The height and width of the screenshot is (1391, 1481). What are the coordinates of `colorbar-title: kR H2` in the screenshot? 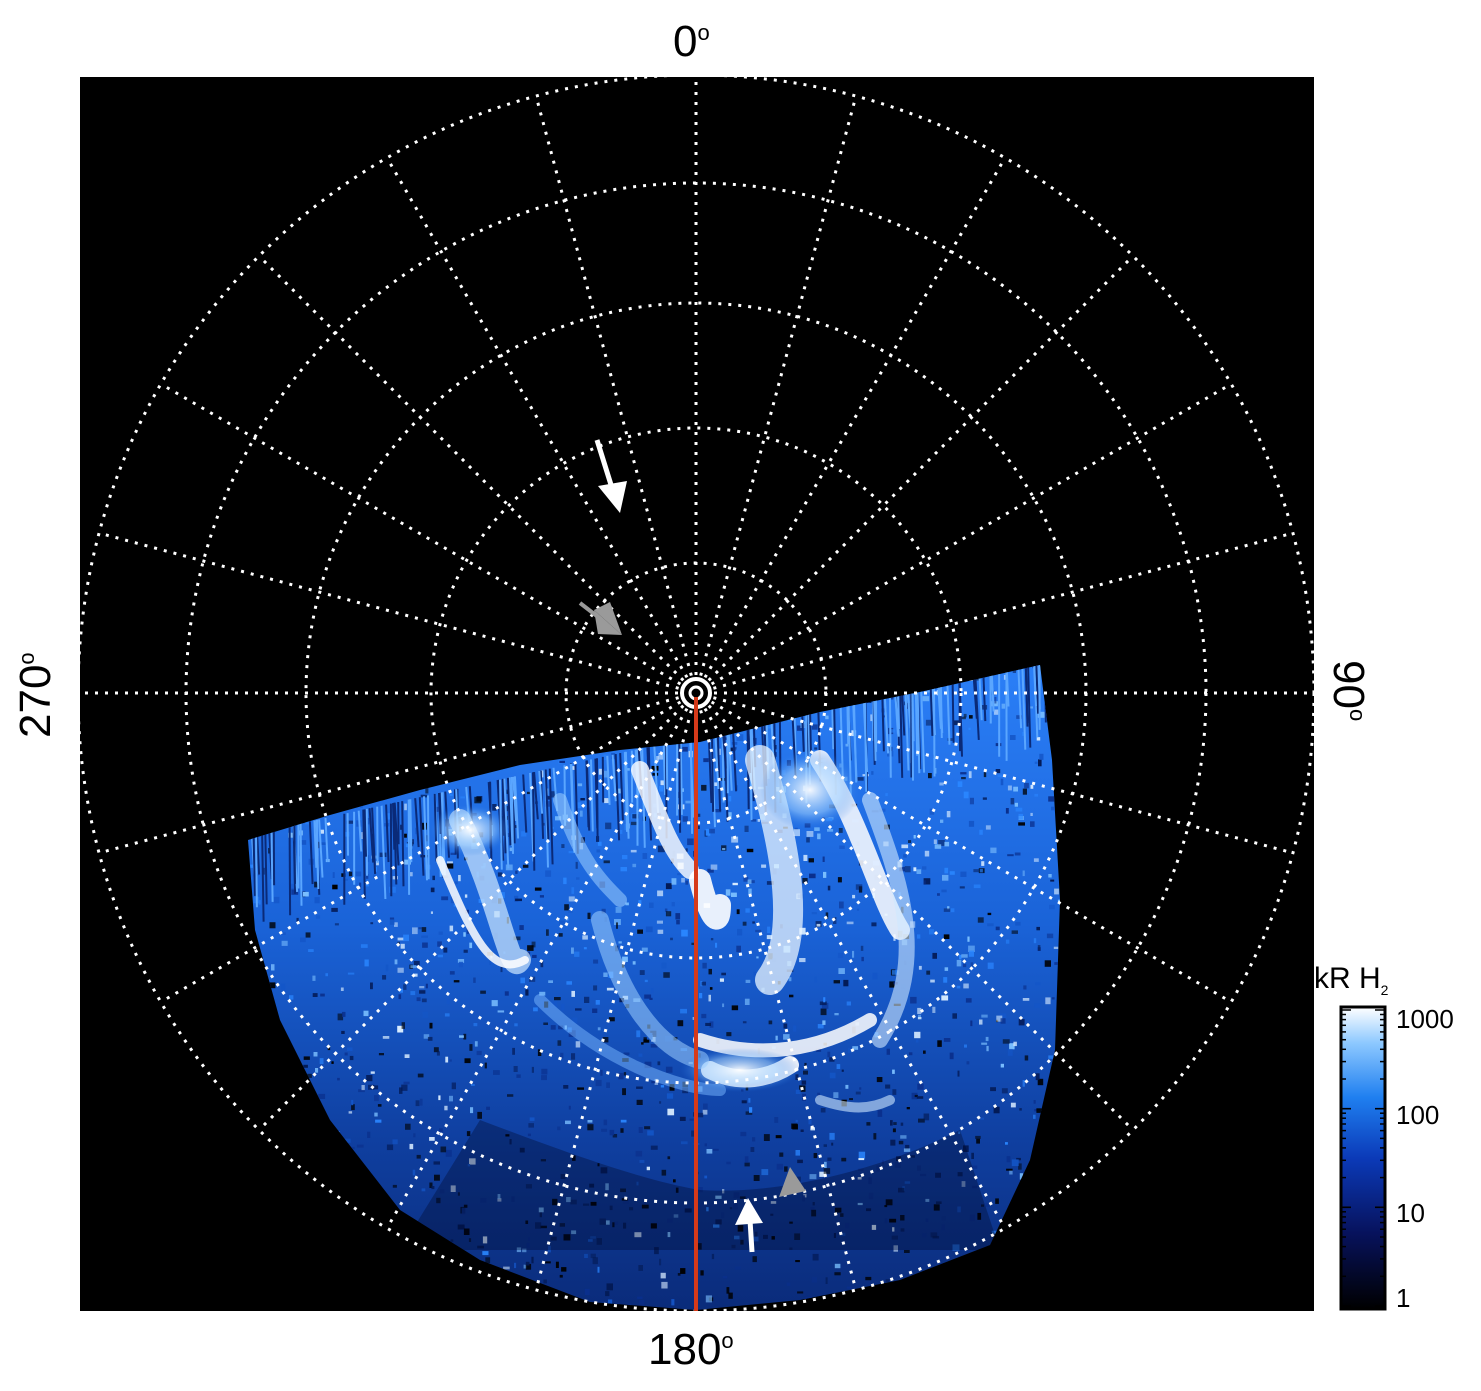 It's located at (1351, 980).